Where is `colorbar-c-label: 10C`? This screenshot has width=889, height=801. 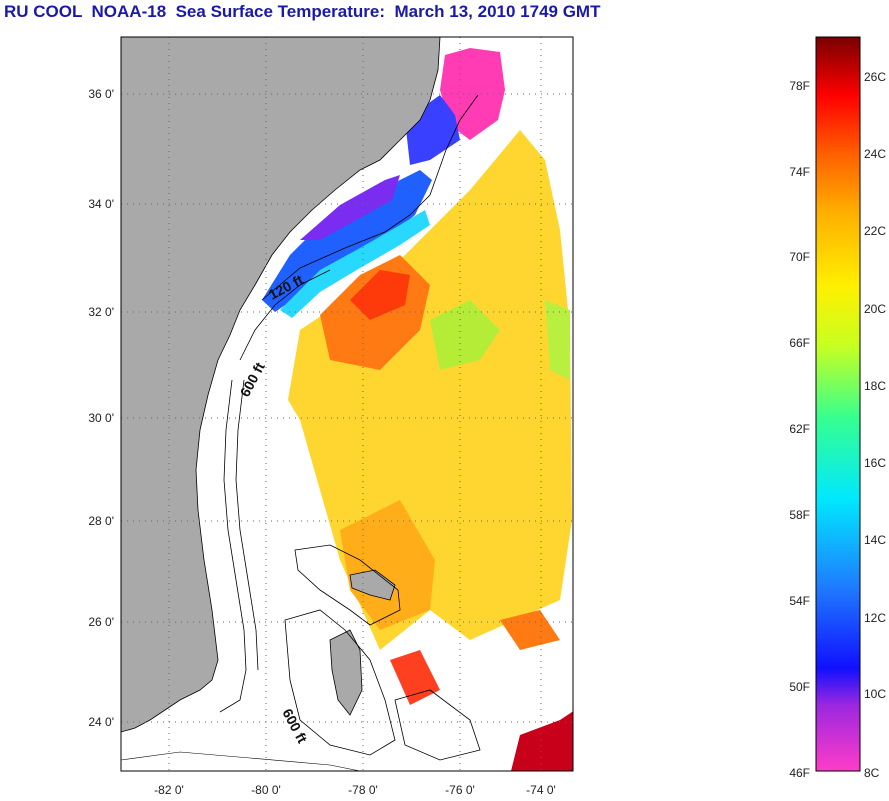 colorbar-c-label: 10C is located at coordinates (875, 694).